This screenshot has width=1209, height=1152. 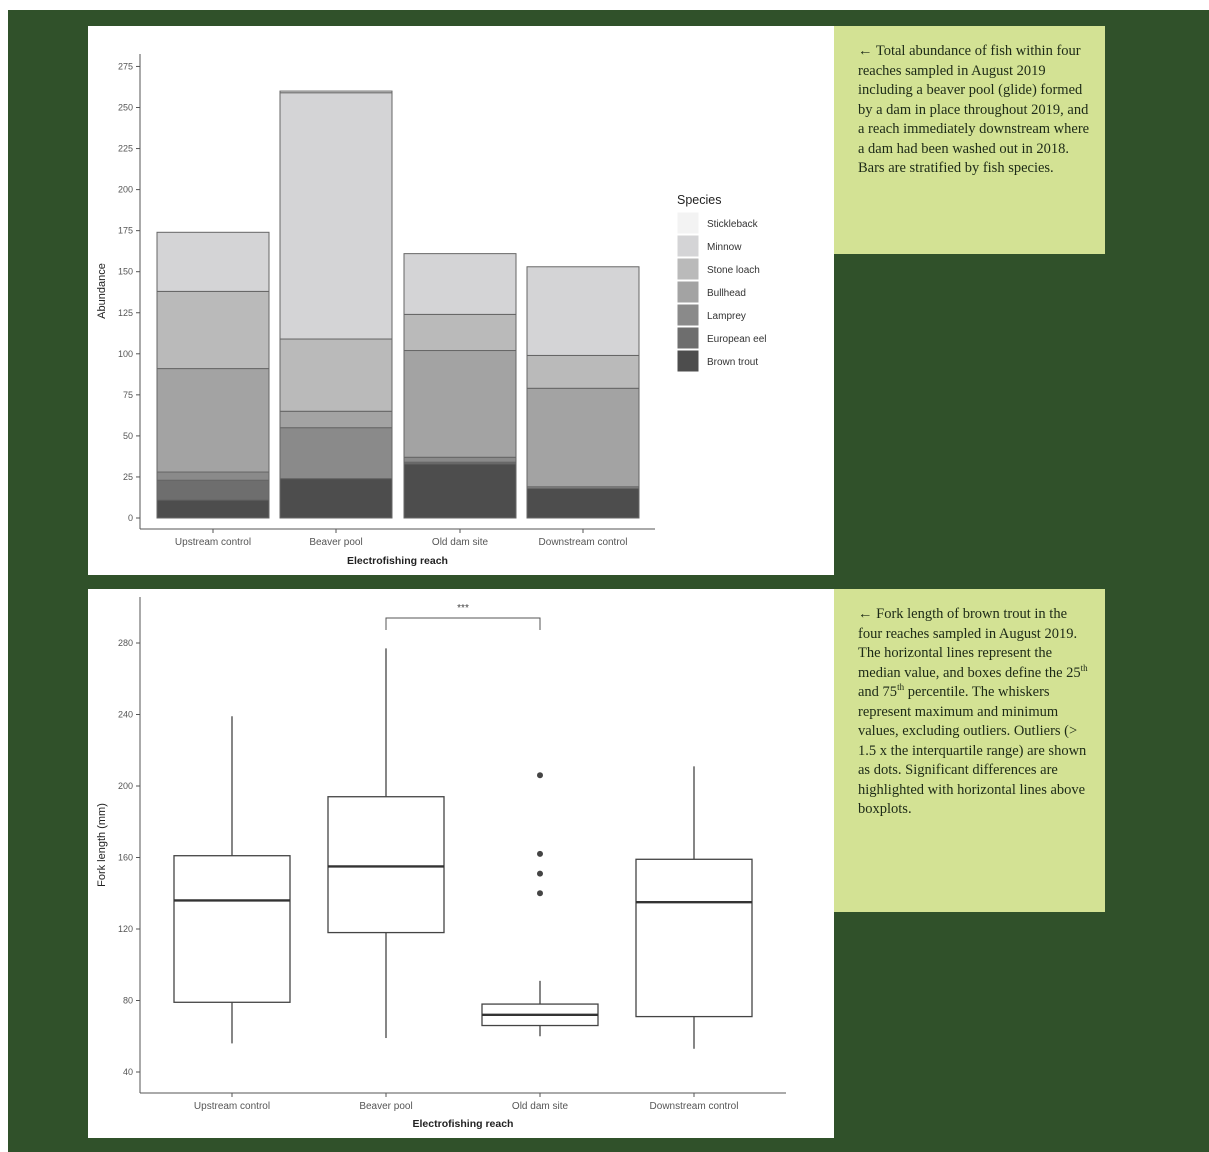 I want to click on legend-label: European eel, so click(x=737, y=339).